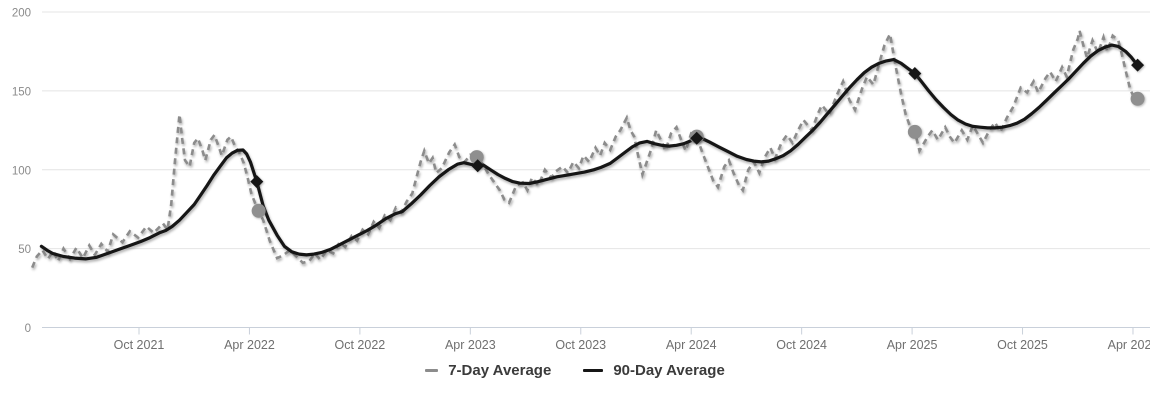  I want to click on x-axis-label: Oct 2025, so click(1022, 345).